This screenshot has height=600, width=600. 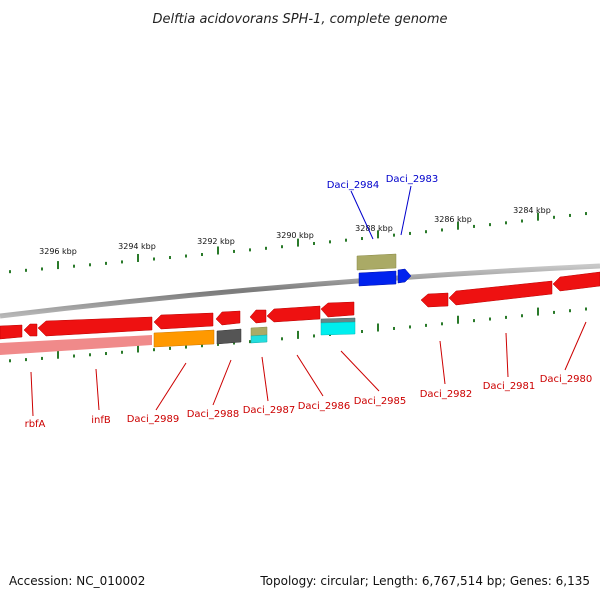 What do you see at coordinates (374, 228) in the screenshot?
I see `ruler-label-3288: 3288 kbp` at bounding box center [374, 228].